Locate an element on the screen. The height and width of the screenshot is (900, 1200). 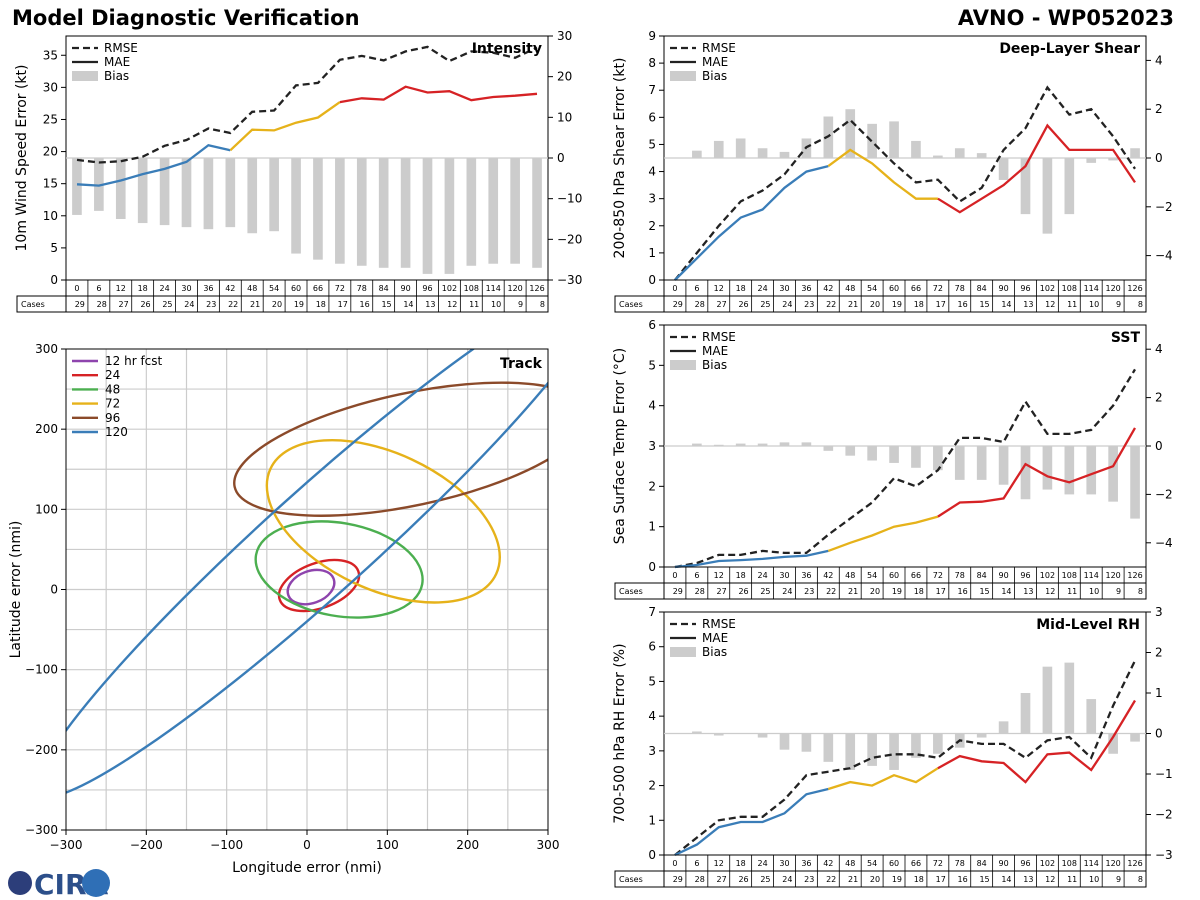
intensity-case-count: 11 is located at coordinates (474, 304).